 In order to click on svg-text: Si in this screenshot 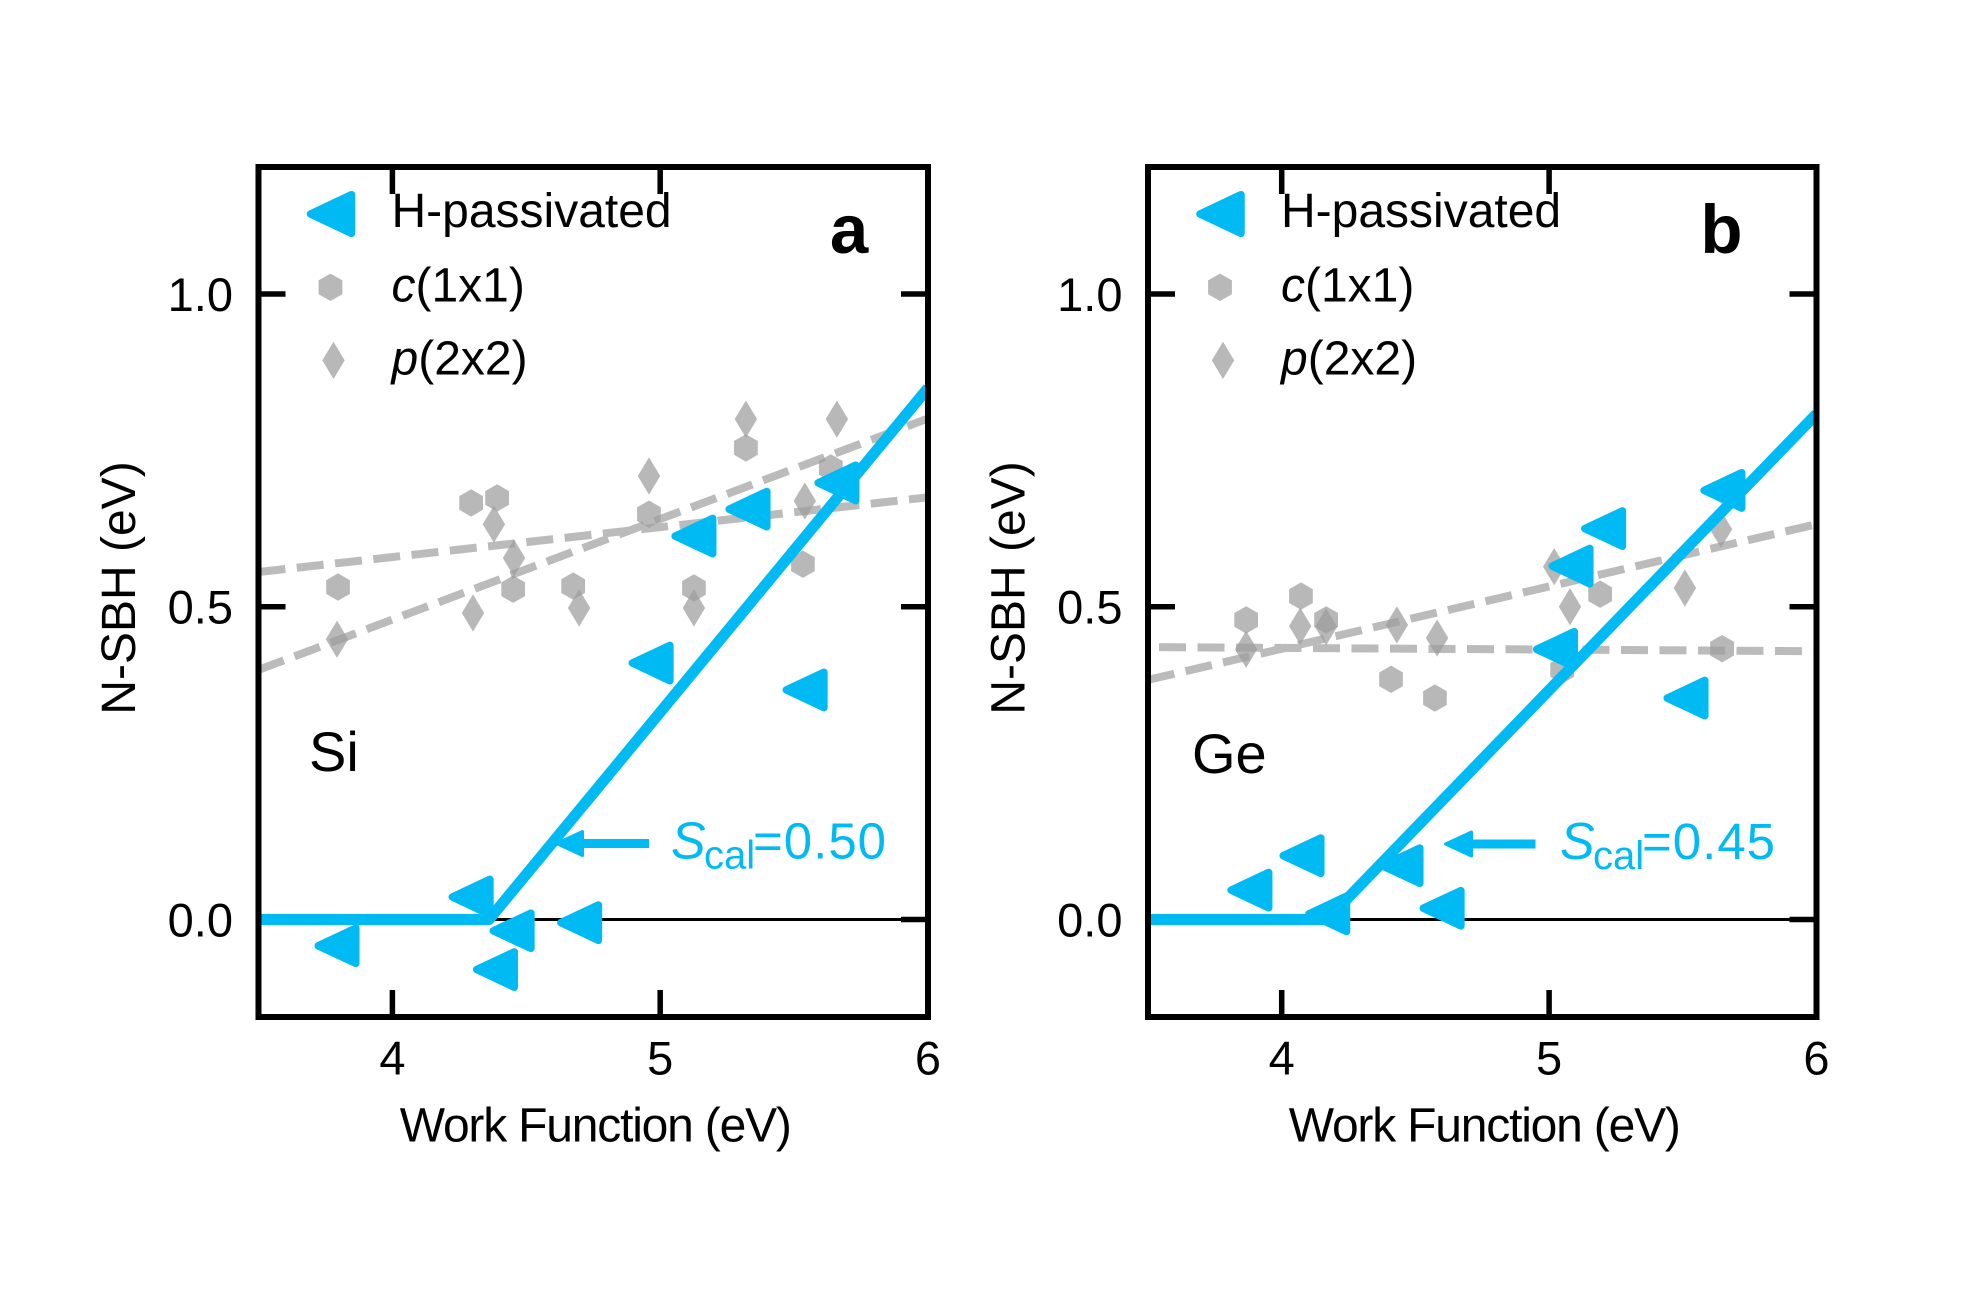, I will do `click(334, 751)`.